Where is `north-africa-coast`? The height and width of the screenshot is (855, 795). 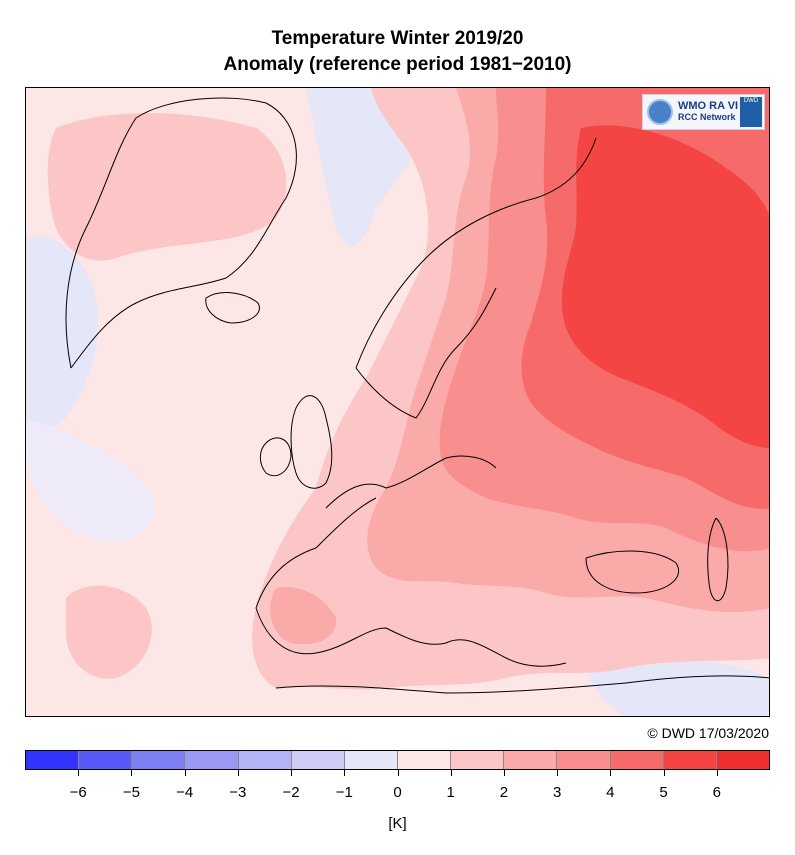
north-africa-coast is located at coordinates (522, 684).